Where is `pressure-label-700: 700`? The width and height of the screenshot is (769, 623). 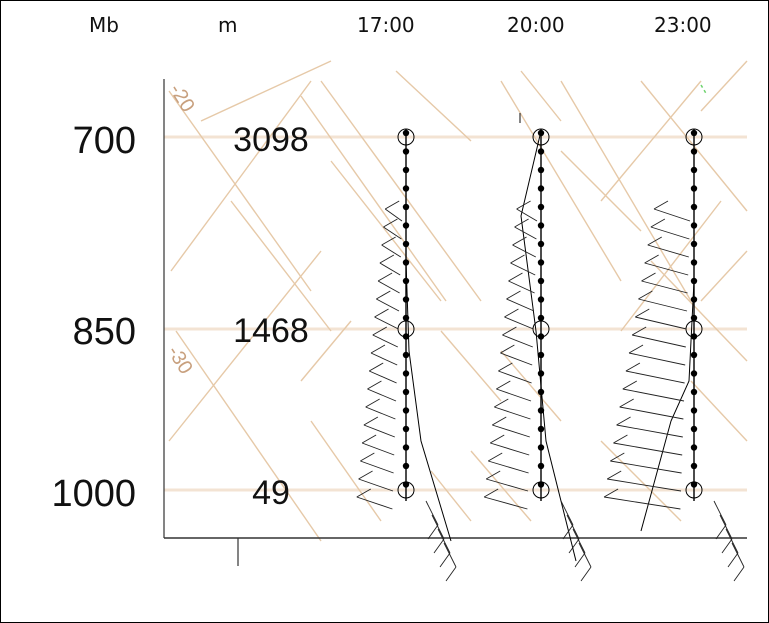
pressure-label-700: 700 is located at coordinates (104, 141).